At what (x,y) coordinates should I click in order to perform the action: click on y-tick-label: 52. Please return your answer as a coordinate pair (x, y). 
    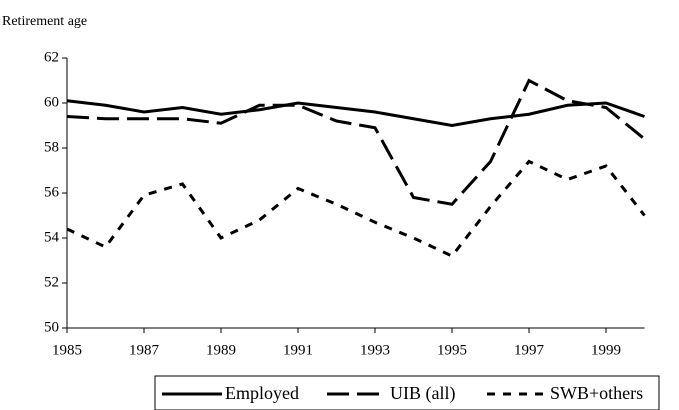
    Looking at the image, I should click on (51, 282).